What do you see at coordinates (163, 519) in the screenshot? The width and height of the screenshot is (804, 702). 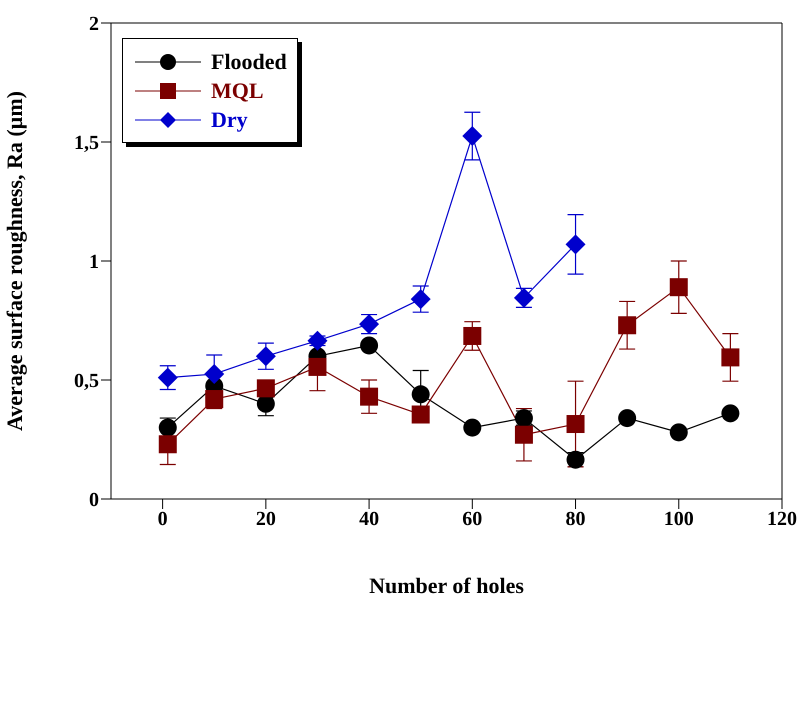 I see `x-tick-label: 0` at bounding box center [163, 519].